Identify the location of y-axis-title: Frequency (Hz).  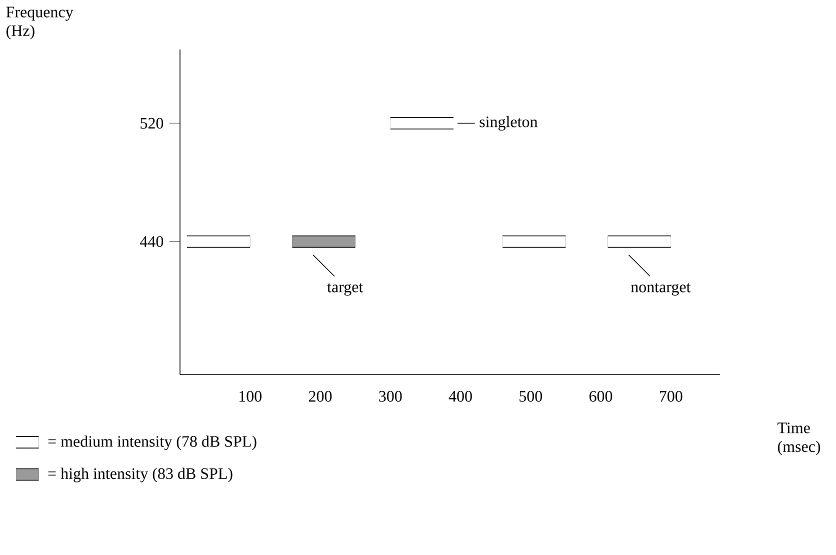
(40, 23).